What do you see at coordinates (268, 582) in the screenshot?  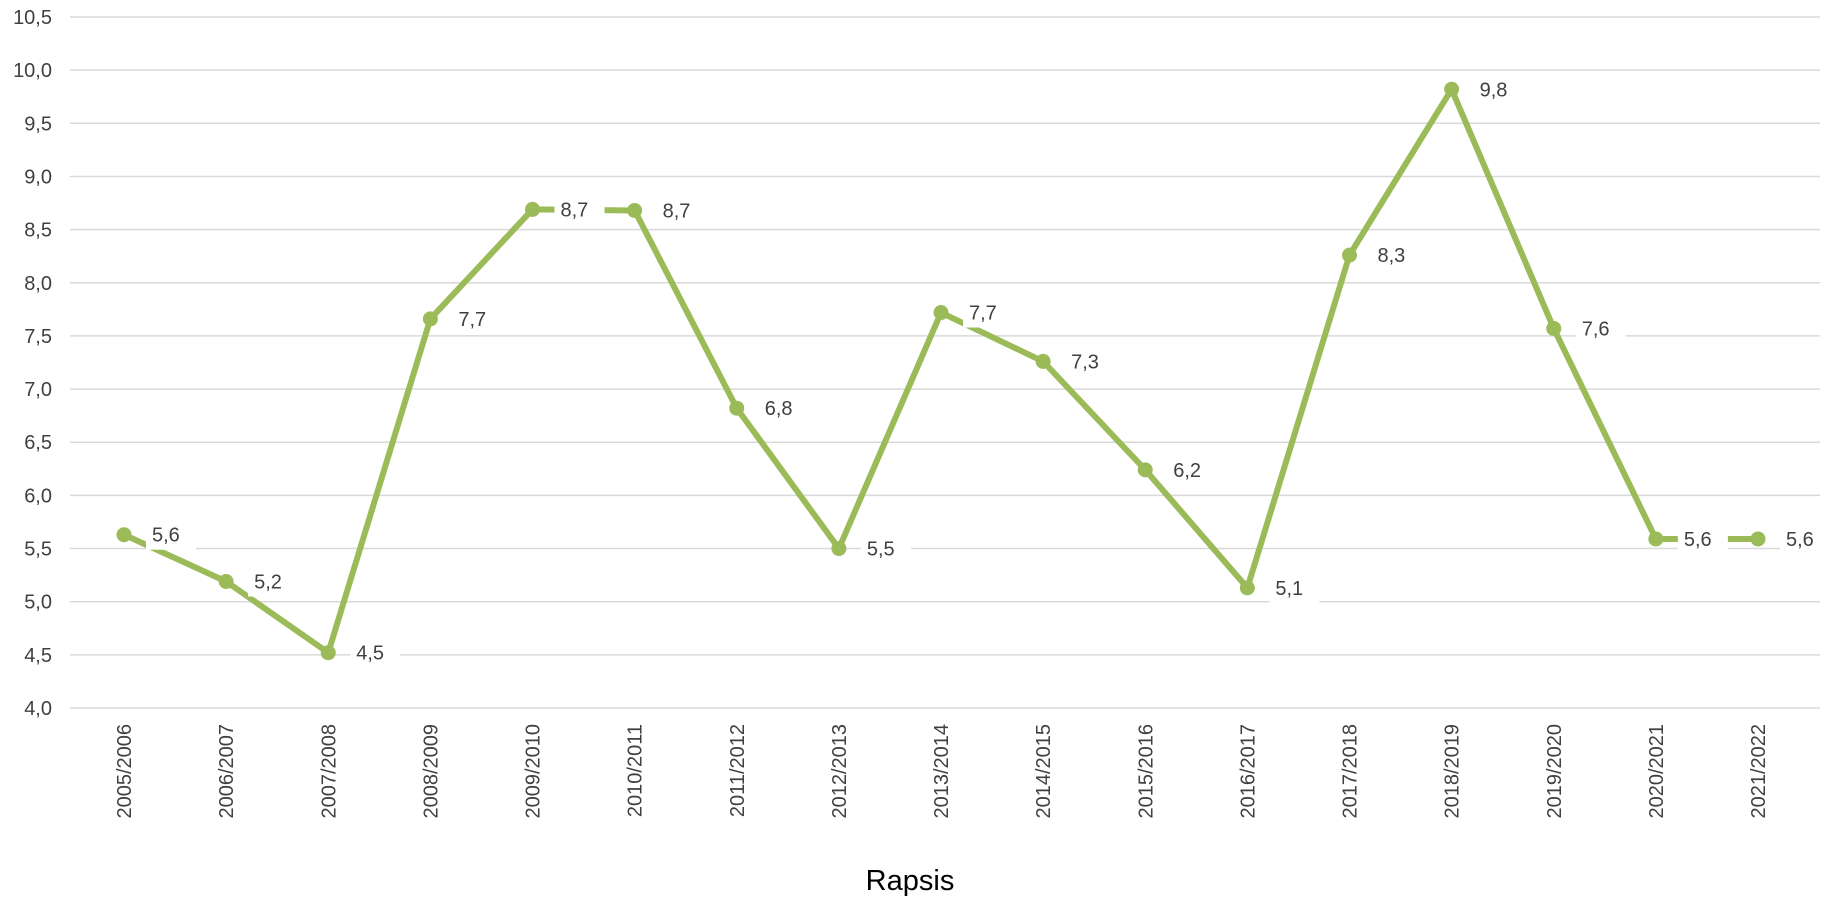 I see `data-label: 5,2` at bounding box center [268, 582].